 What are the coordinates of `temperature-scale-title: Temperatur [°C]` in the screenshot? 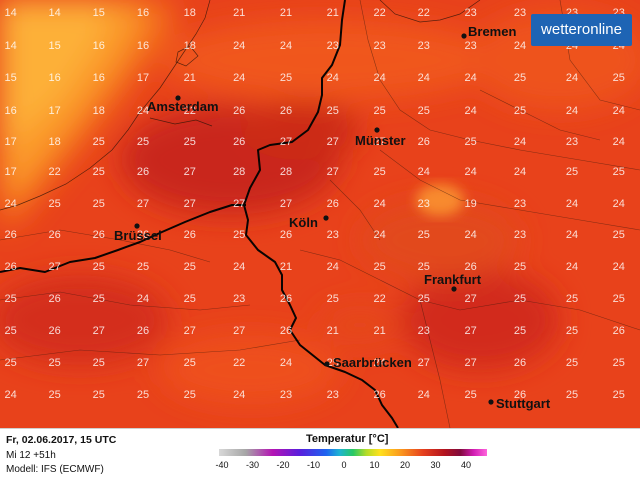 It's located at (347, 439).